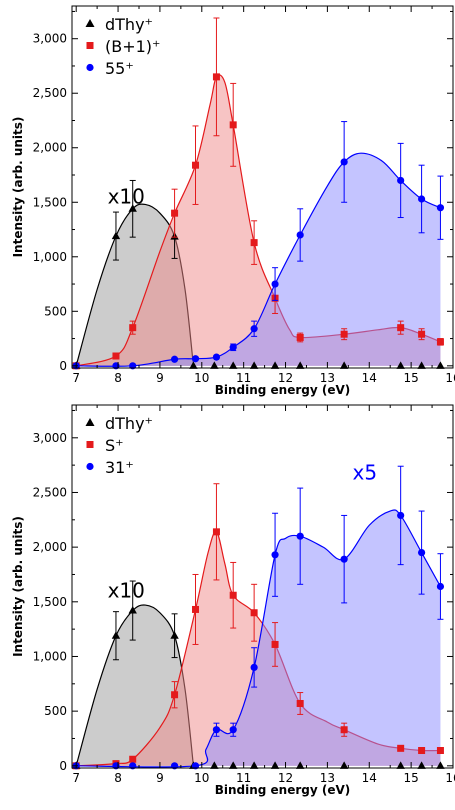  What do you see at coordinates (76, 778) in the screenshot?
I see `x-tick-label: 7` at bounding box center [76, 778].